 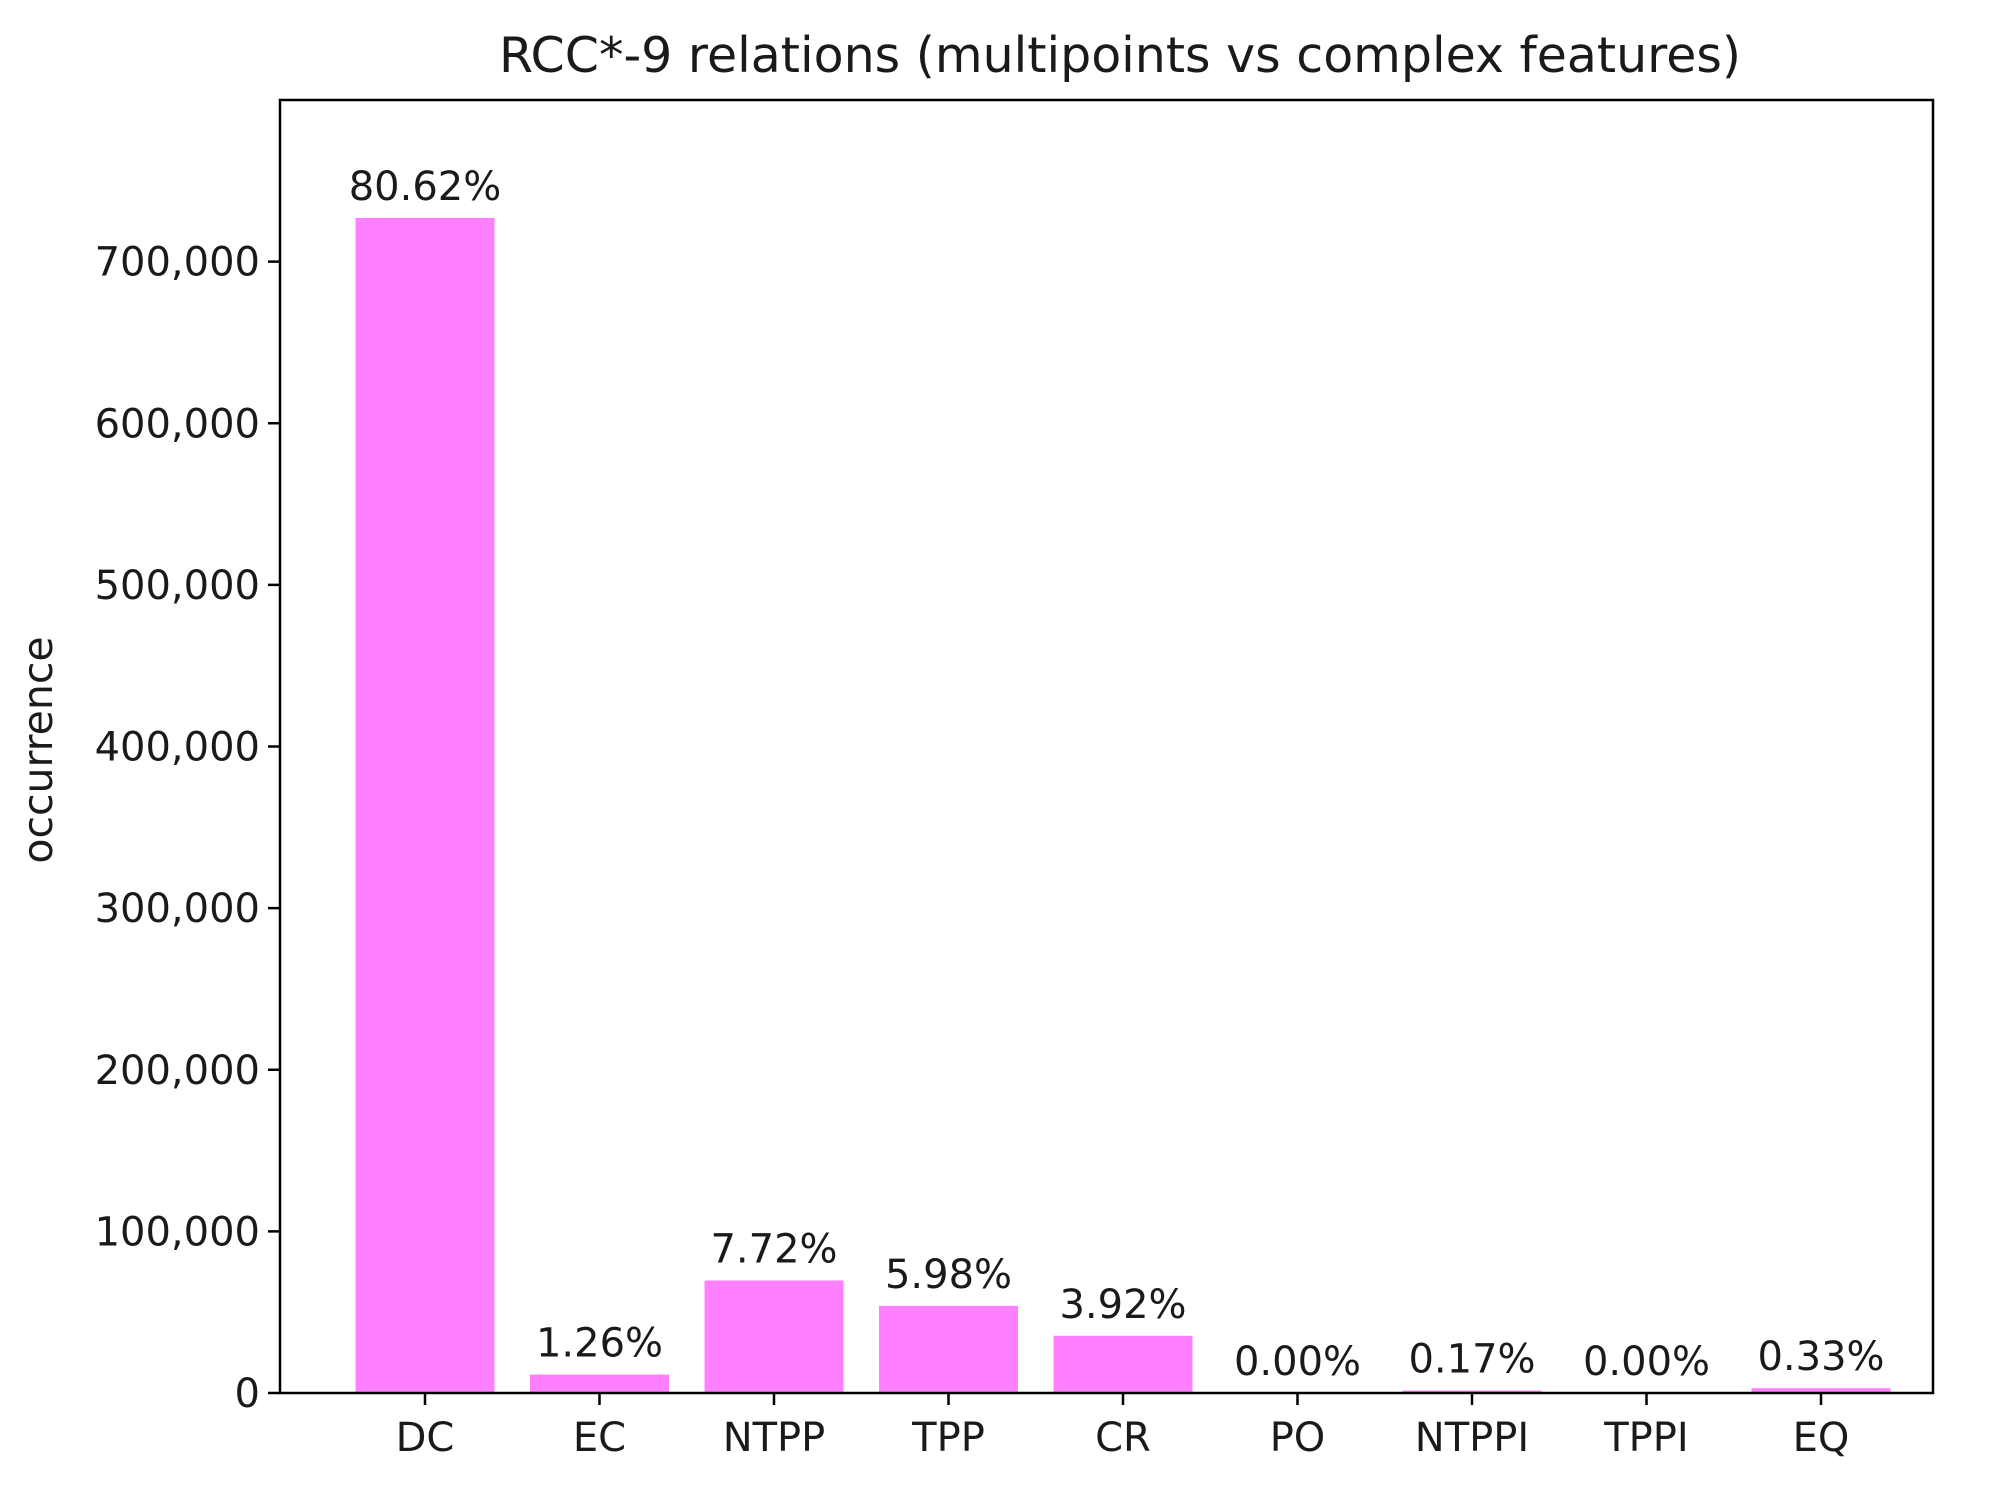 What do you see at coordinates (177, 424) in the screenshot?
I see `y-tick-label: 600,000` at bounding box center [177, 424].